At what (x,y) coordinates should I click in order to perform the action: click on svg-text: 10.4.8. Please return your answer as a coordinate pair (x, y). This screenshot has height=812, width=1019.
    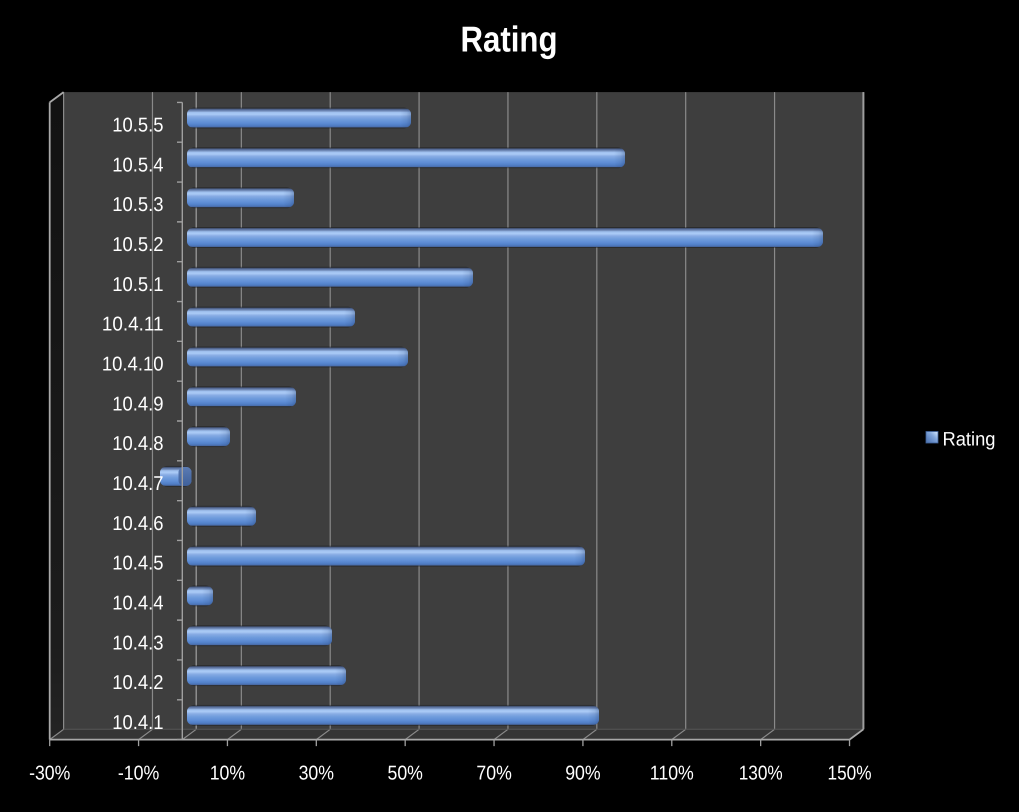
    Looking at the image, I should click on (137, 444).